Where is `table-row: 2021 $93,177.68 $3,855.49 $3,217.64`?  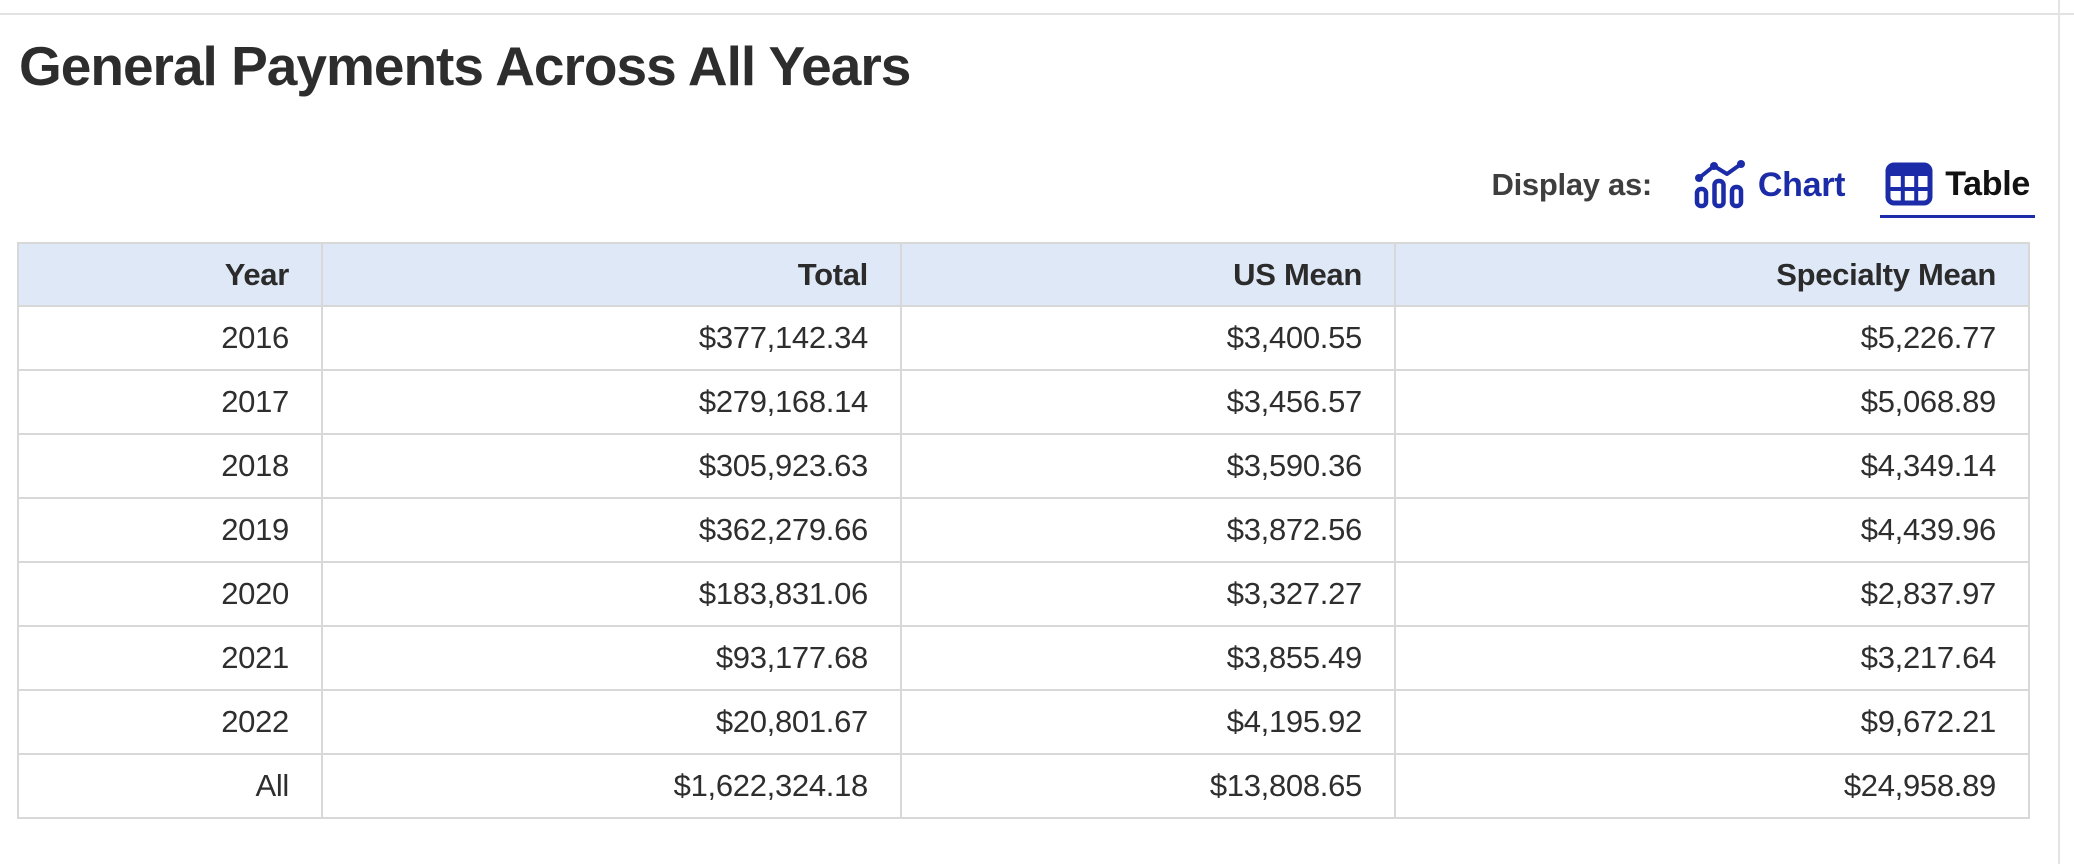 table-row: 2021 $93,177.68 $3,855.49 $3,217.64 is located at coordinates (1023, 658).